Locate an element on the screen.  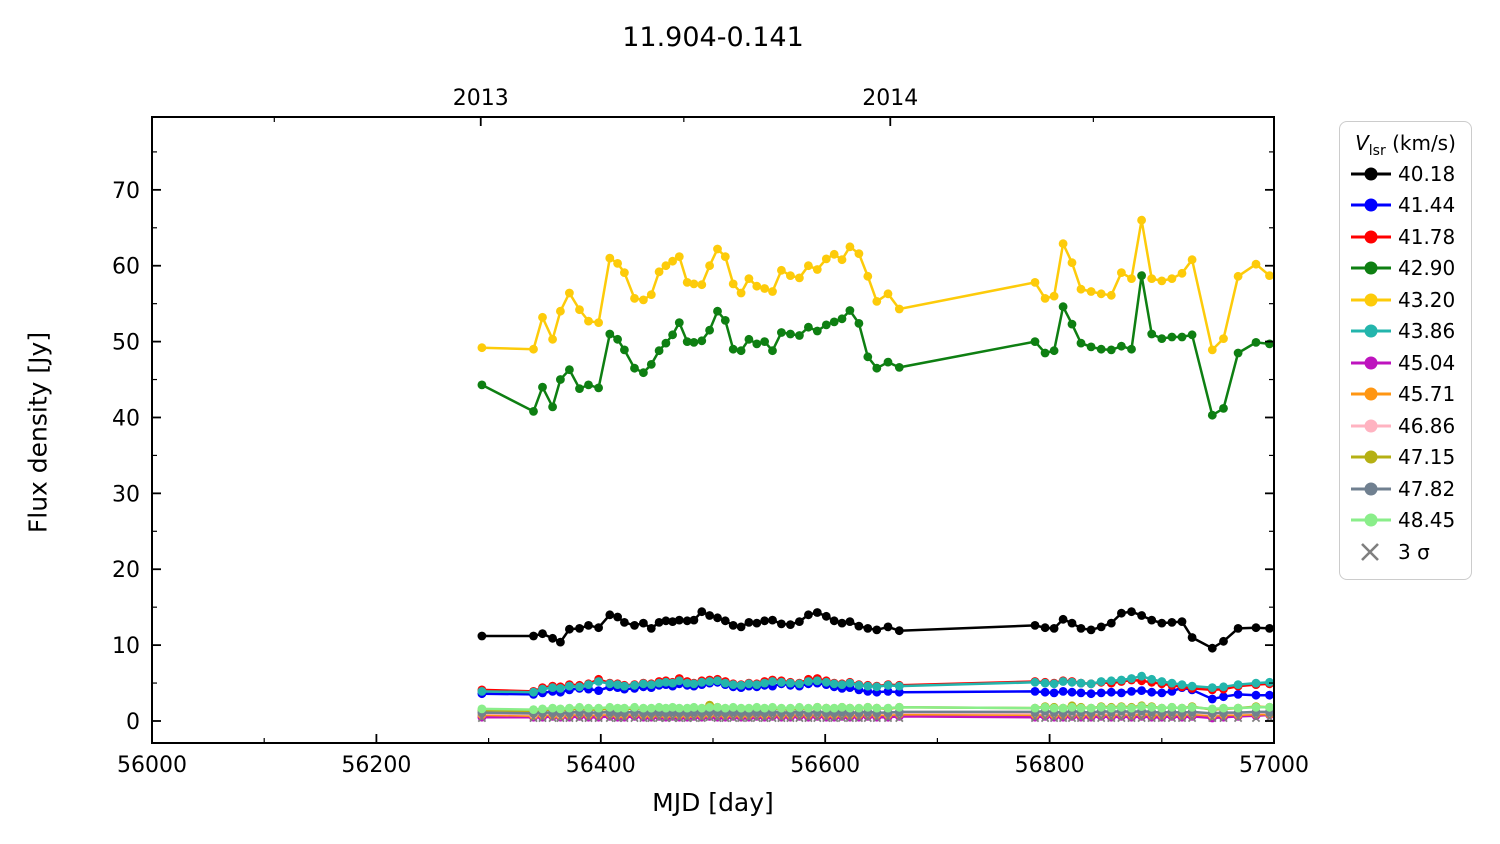
legend-item-label: 46.86 is located at coordinates (1427, 425).